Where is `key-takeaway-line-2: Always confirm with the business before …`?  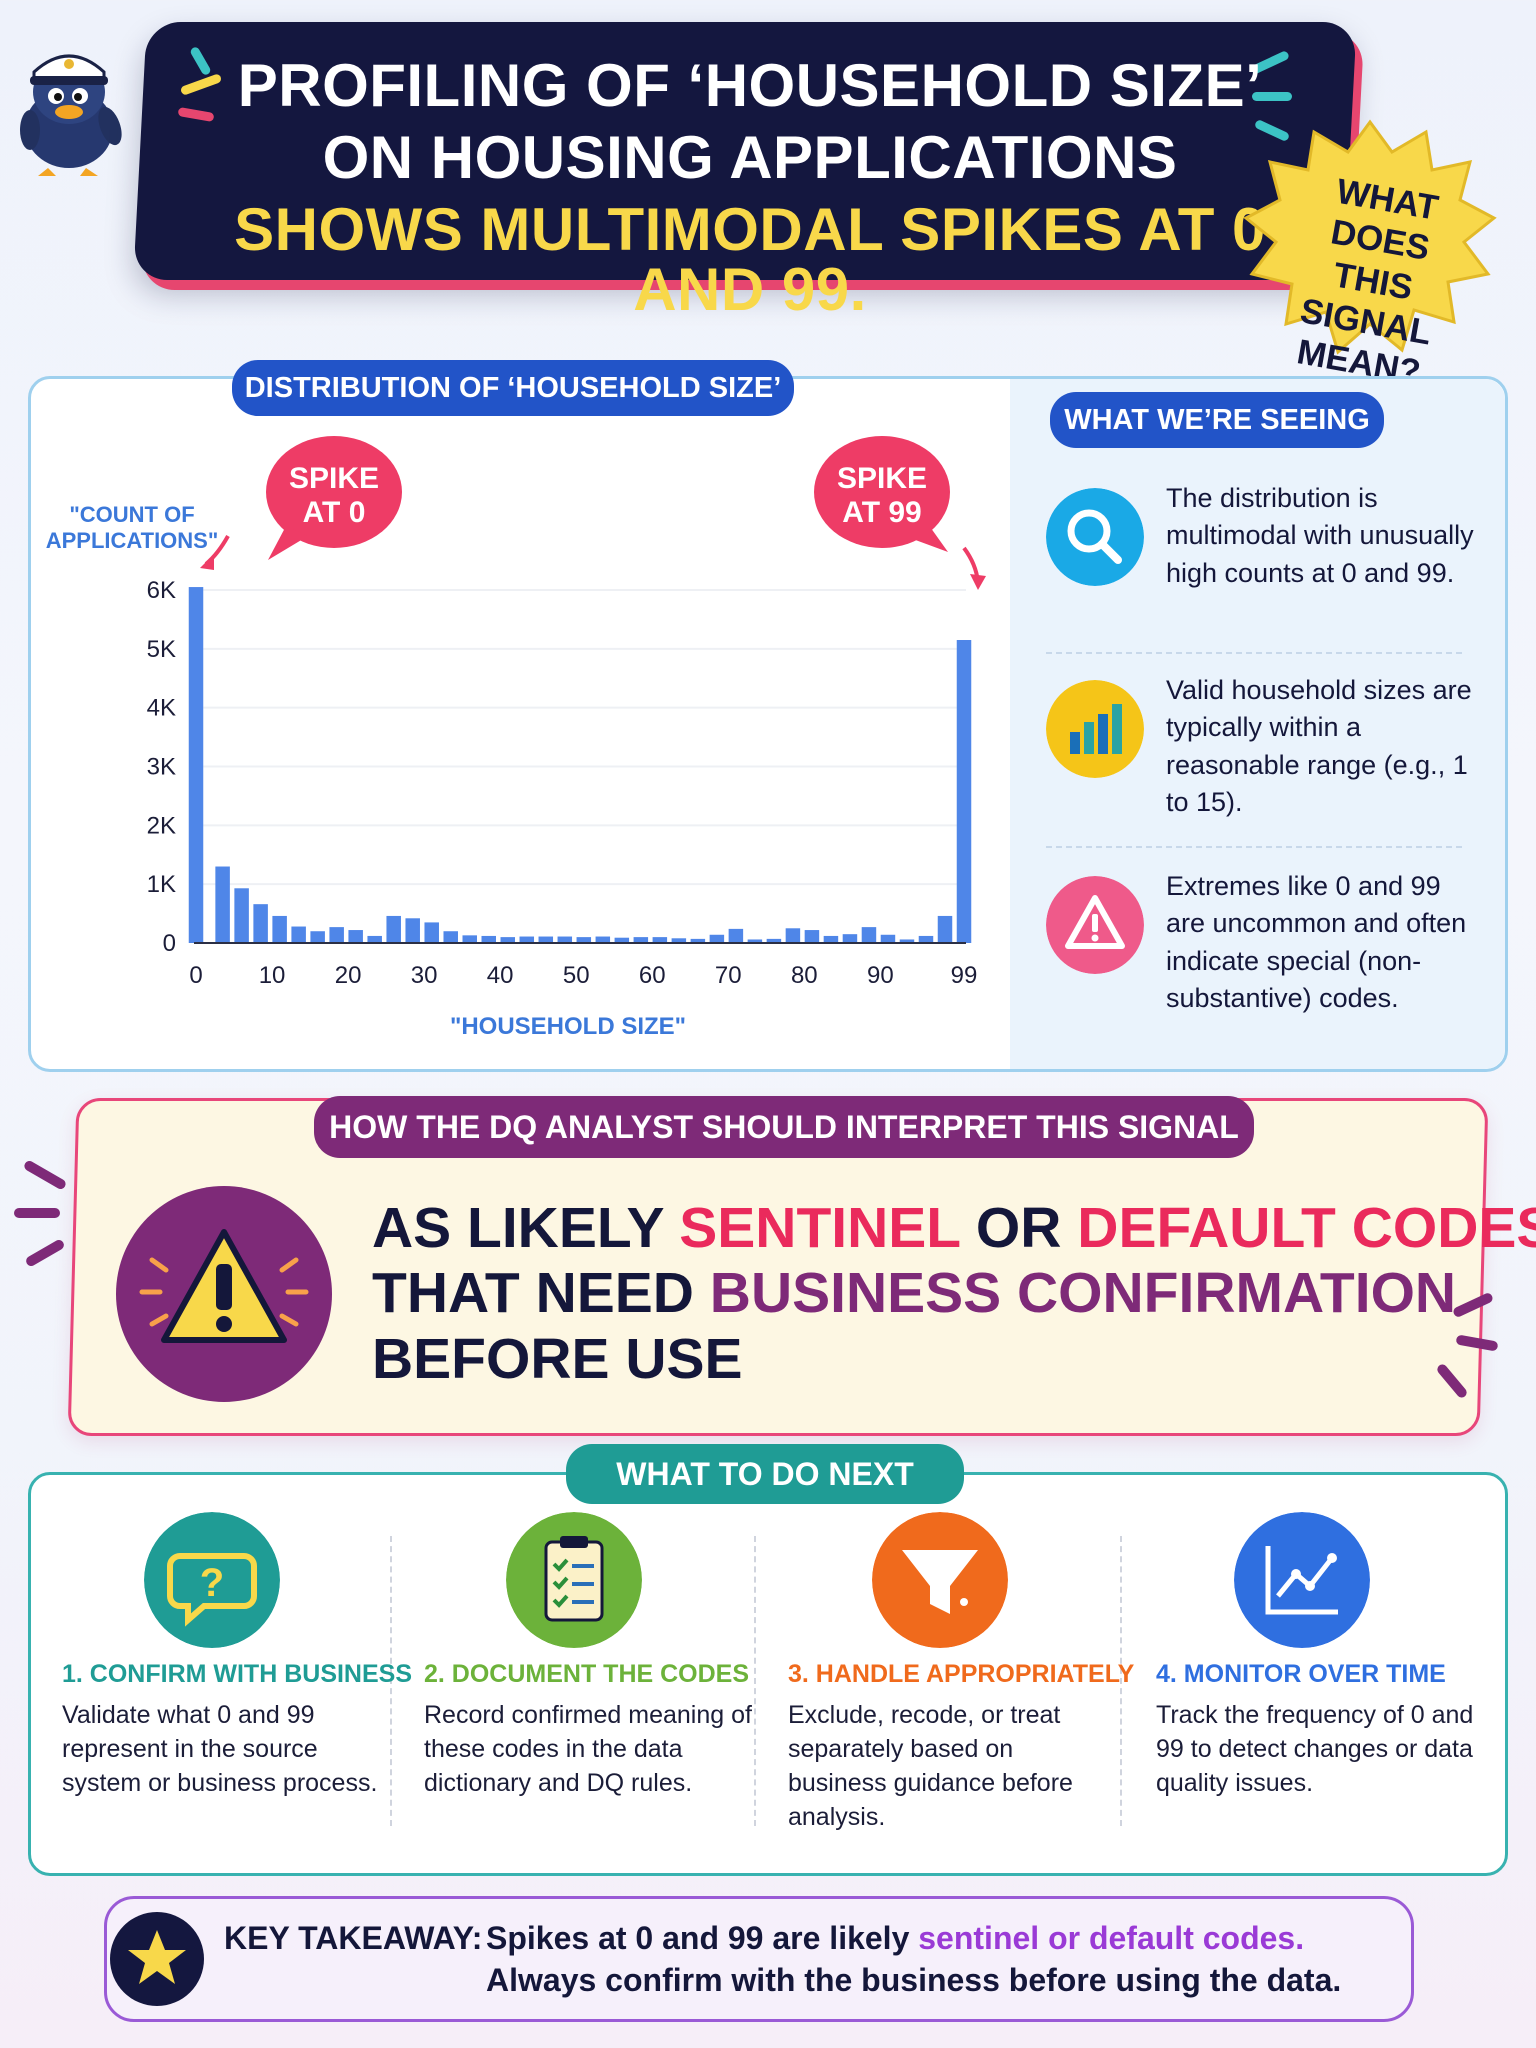 key-takeaway-line-2: Always confirm with the business before … is located at coordinates (914, 1980).